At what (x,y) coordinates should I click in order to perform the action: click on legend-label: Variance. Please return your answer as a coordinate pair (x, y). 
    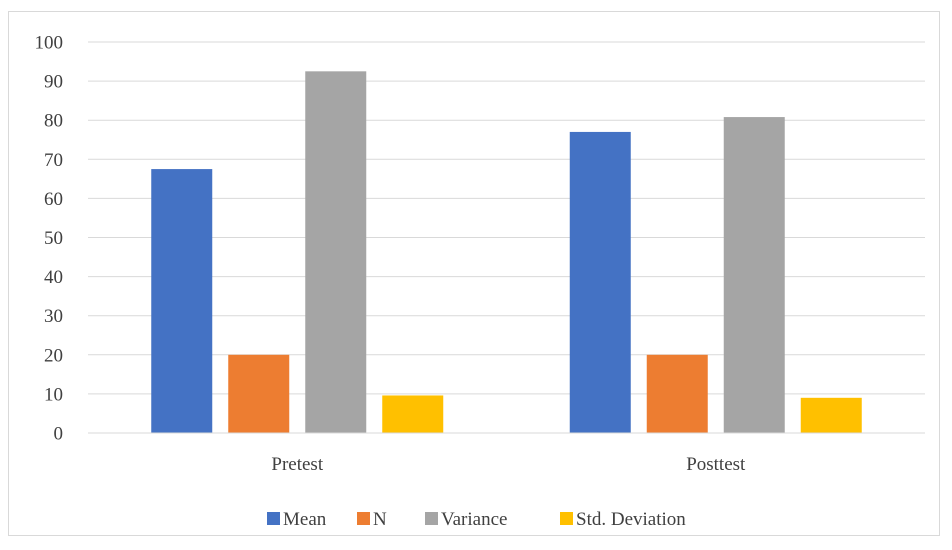
    Looking at the image, I should click on (474, 519).